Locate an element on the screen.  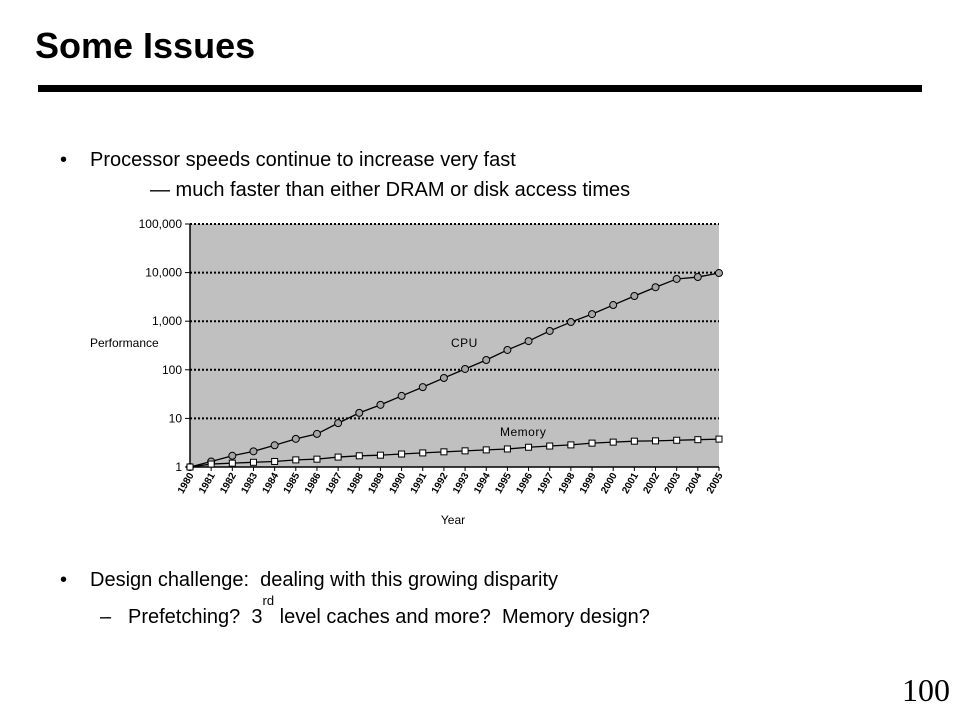
x-tick-label: 1996 is located at coordinates (525, 483).